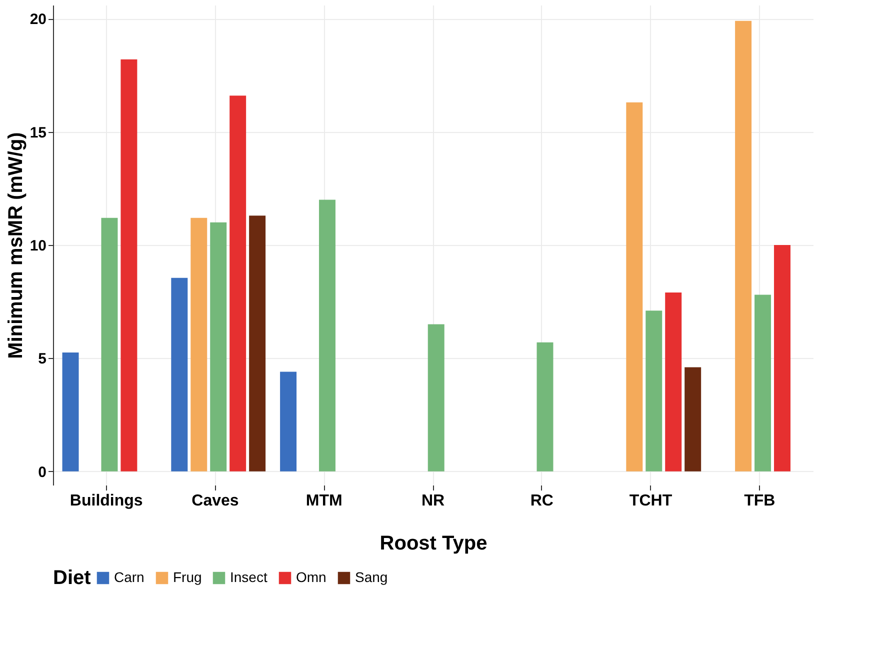 Image resolution: width=889 pixels, height=666 pixels. Describe the element at coordinates (215, 501) in the screenshot. I see `x-tick-label: Caves` at that location.